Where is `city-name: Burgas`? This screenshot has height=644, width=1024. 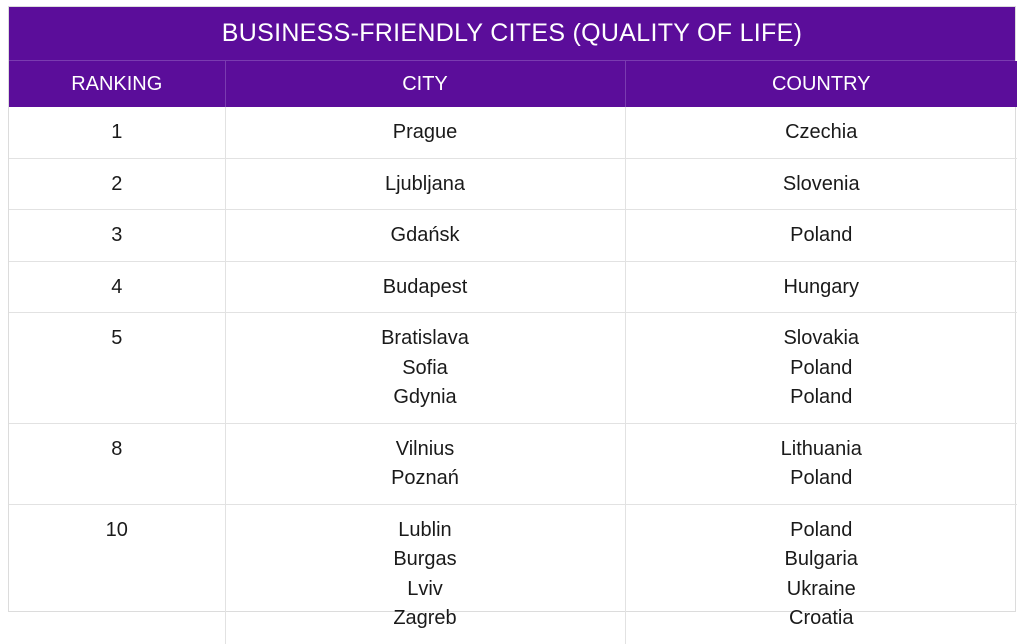 city-name: Burgas is located at coordinates (425, 559).